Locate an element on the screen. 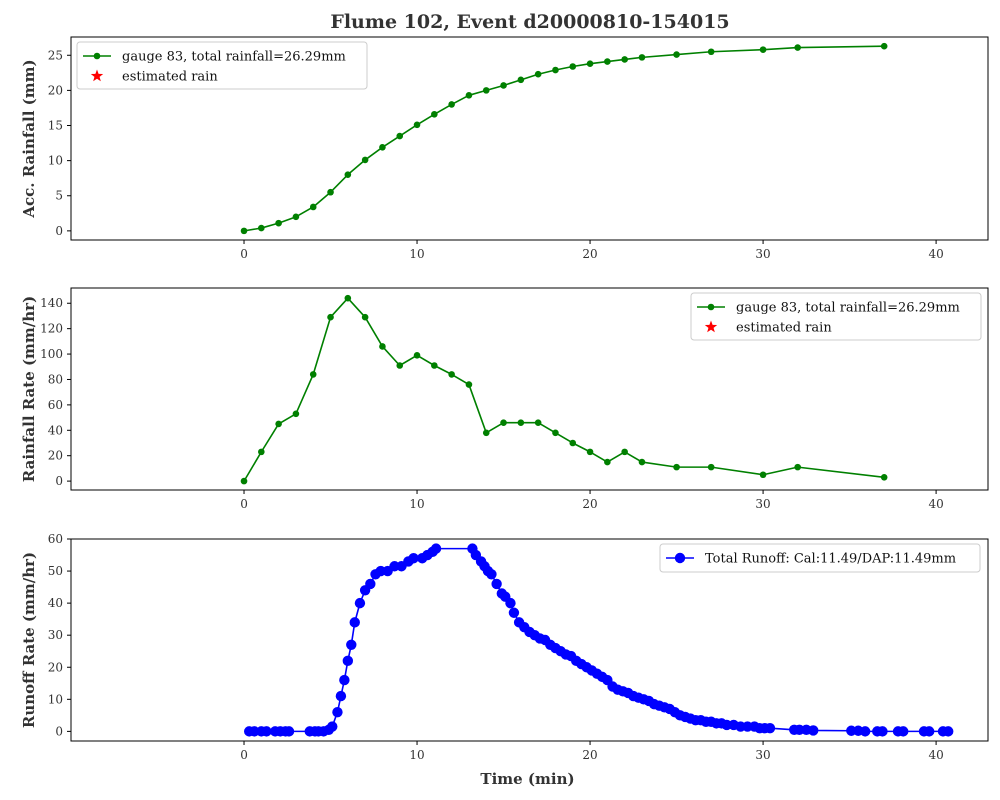  y-tick-label: 5 is located at coordinates (59, 196).